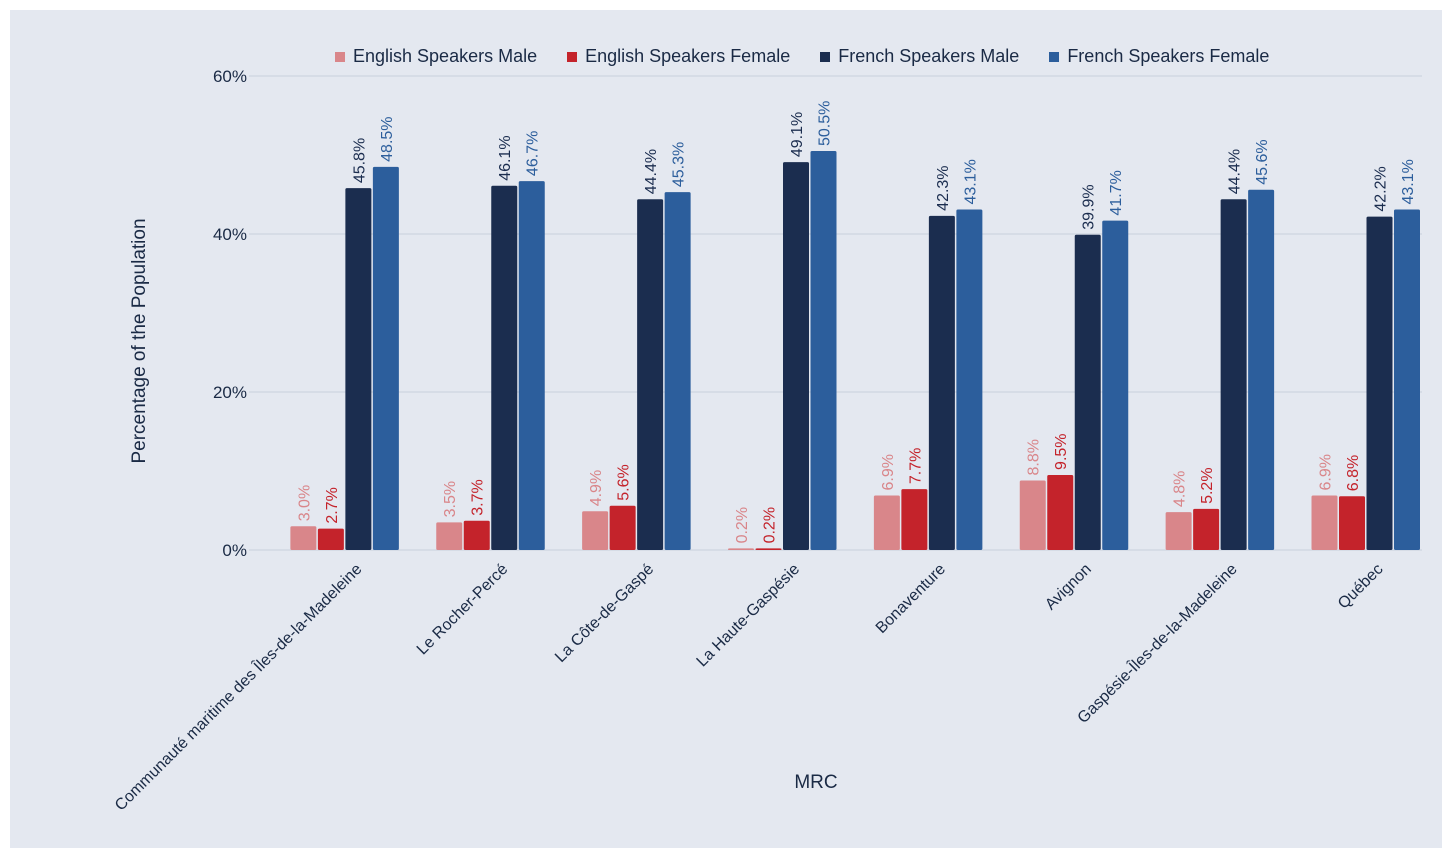 The height and width of the screenshot is (852, 1448). Describe the element at coordinates (1068, 587) in the screenshot. I see `x-tick-label: Avignon` at that location.